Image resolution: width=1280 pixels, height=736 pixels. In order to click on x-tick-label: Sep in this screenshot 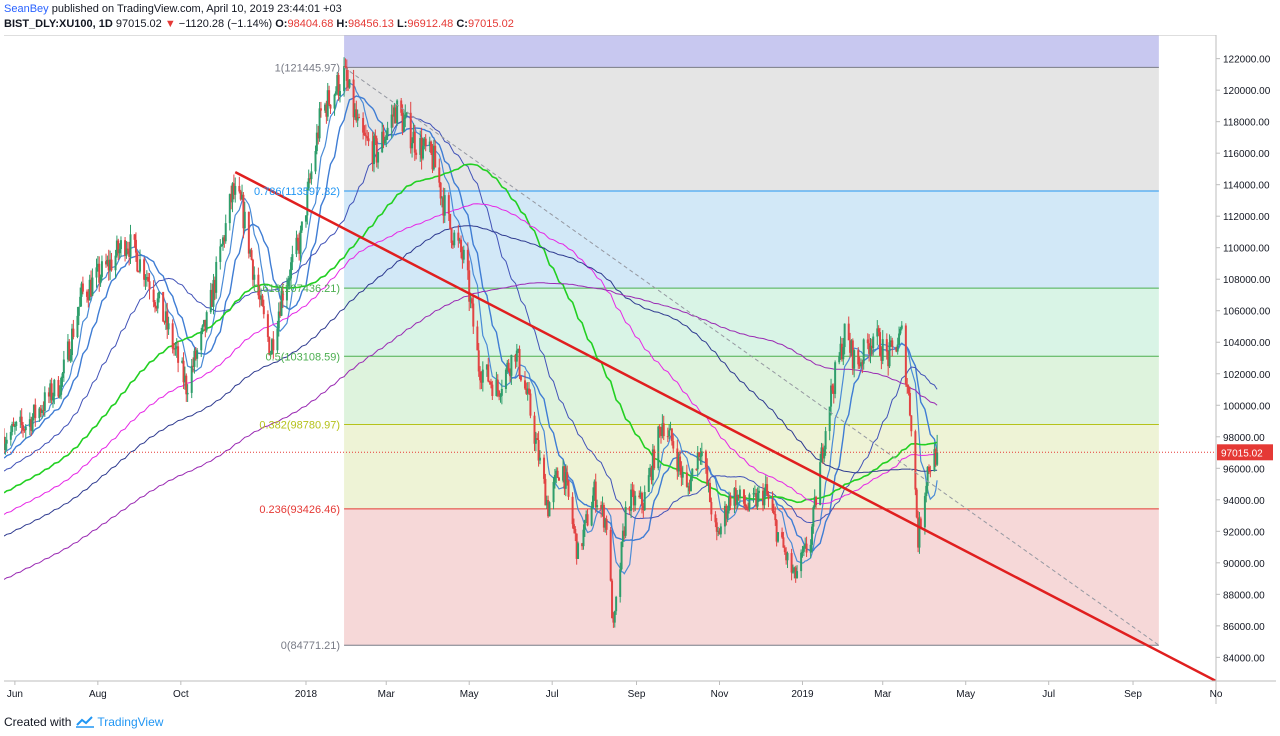, I will do `click(1133, 694)`.